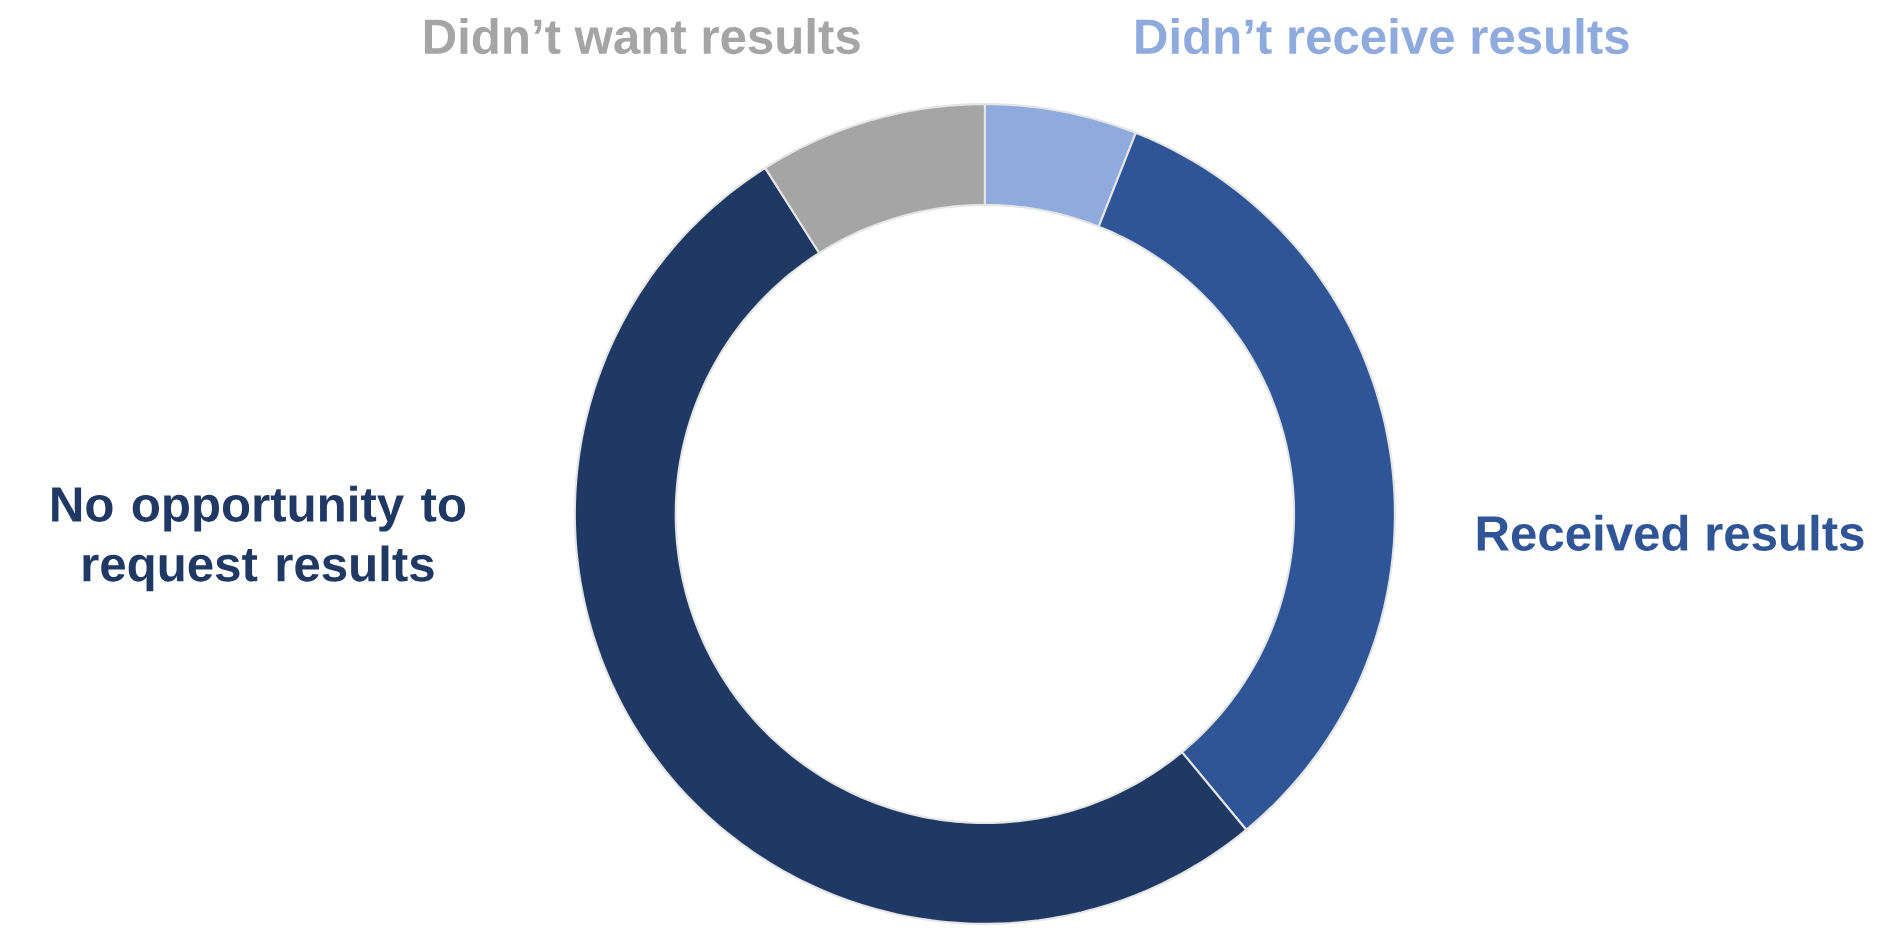  Describe the element at coordinates (1670, 532) in the screenshot. I see `slice-label: Received results` at that location.